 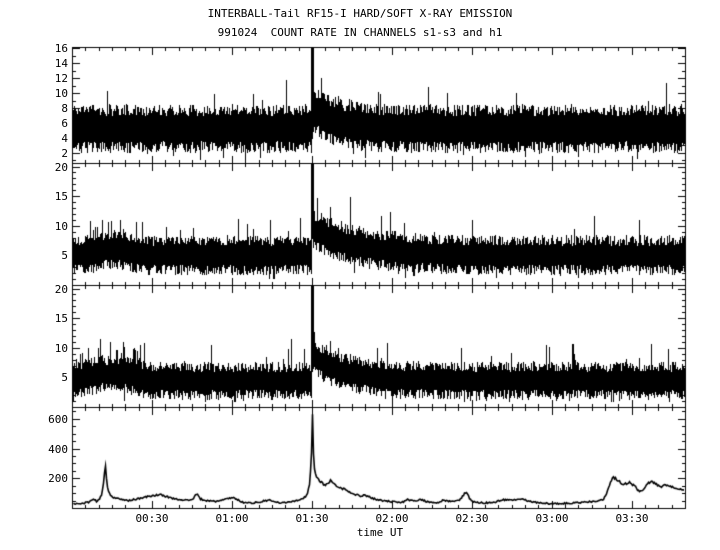 What do you see at coordinates (61, 167) in the screenshot?
I see `y-tick-label-s2: 20` at bounding box center [61, 167].